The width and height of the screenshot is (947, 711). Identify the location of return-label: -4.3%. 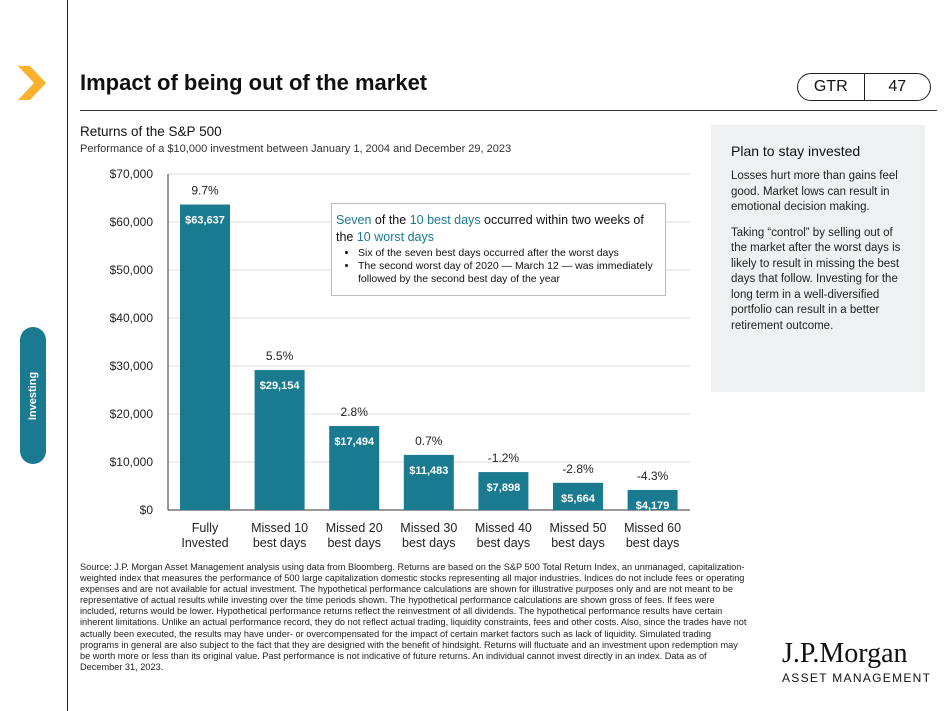
(653, 476).